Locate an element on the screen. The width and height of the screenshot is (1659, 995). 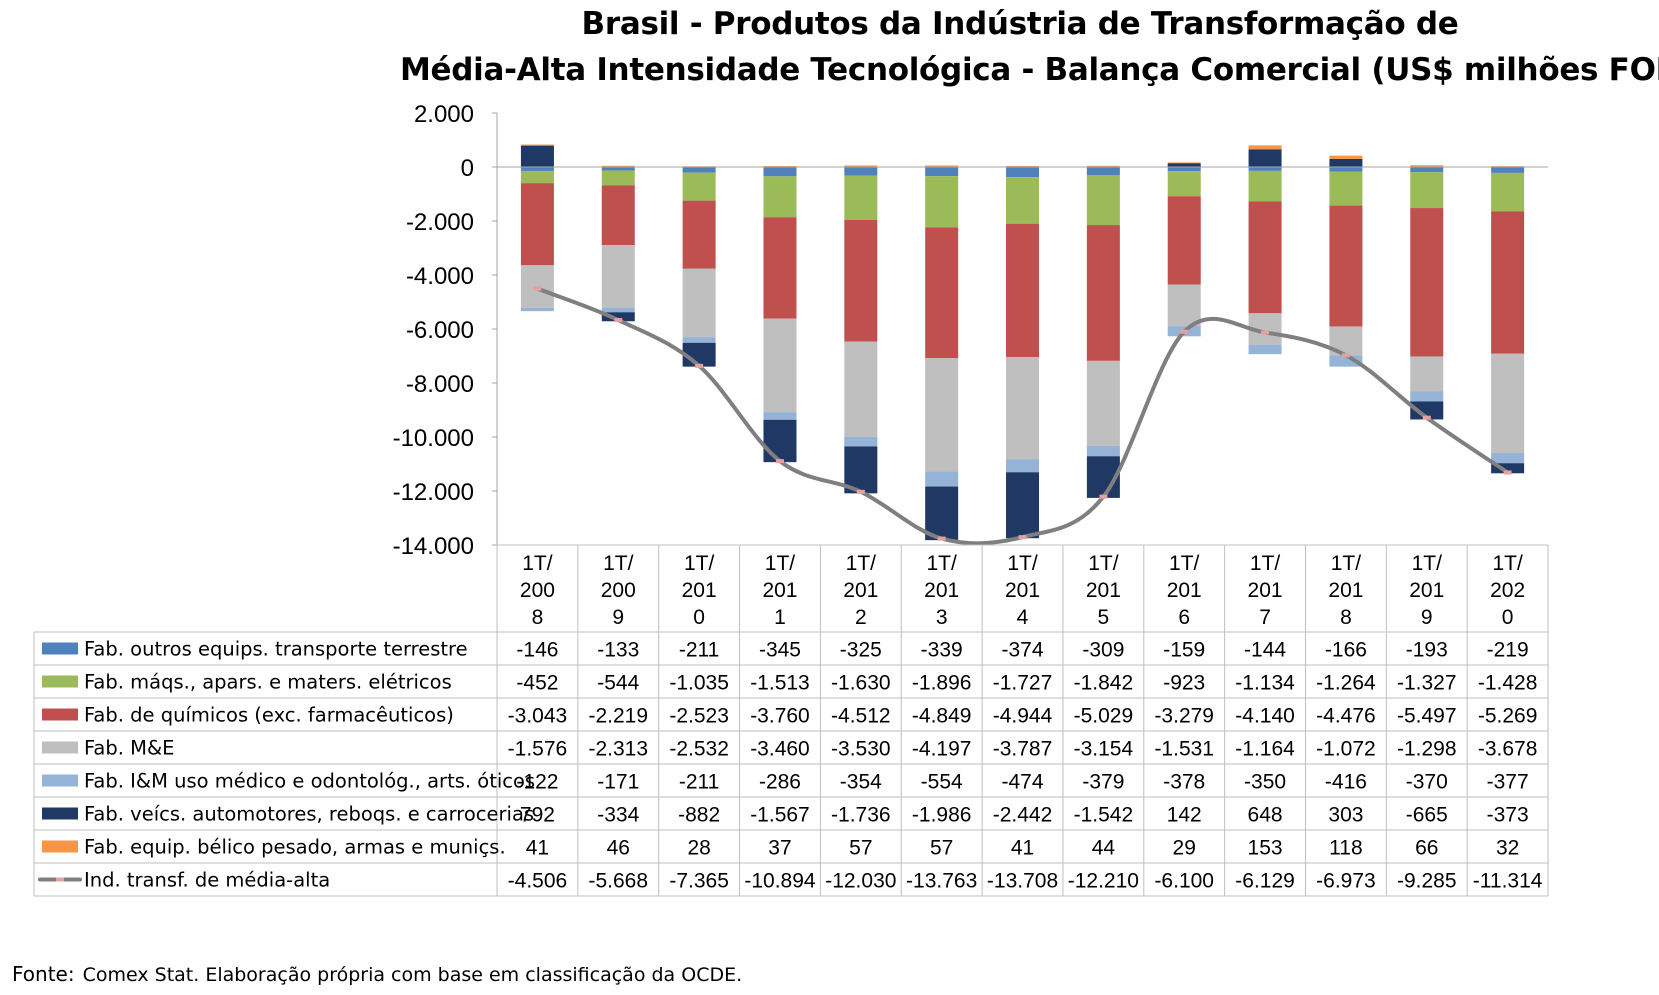
legend-label: Fab. M&E is located at coordinates (129, 748).